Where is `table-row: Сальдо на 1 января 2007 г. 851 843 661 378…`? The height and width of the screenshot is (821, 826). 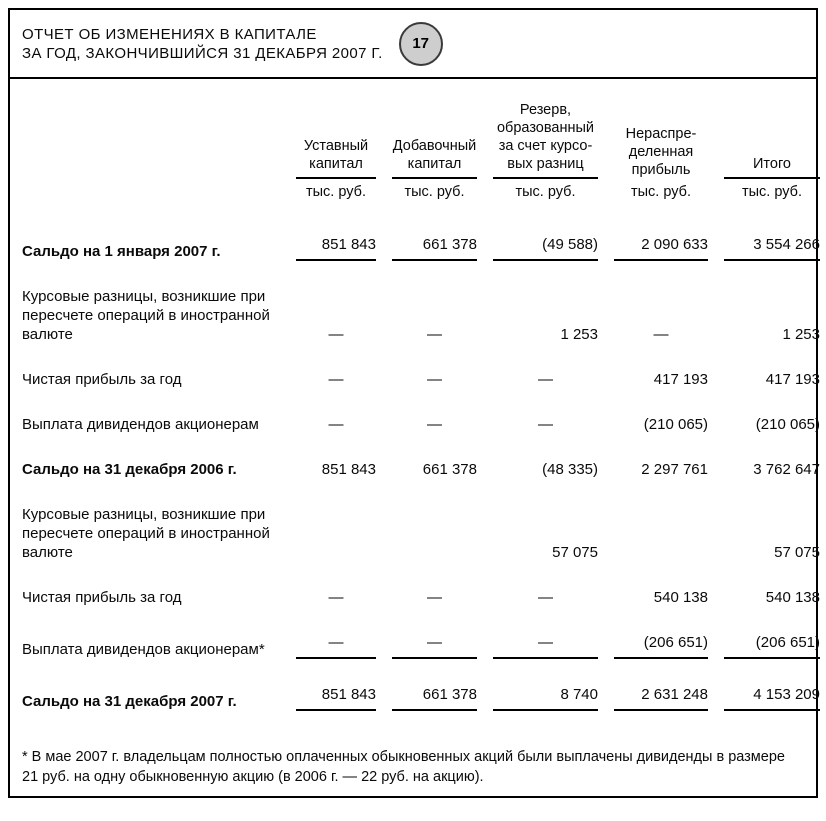
table-row: Сальдо на 1 января 2007 г. 851 843 661 378… is located at coordinates (415, 230).